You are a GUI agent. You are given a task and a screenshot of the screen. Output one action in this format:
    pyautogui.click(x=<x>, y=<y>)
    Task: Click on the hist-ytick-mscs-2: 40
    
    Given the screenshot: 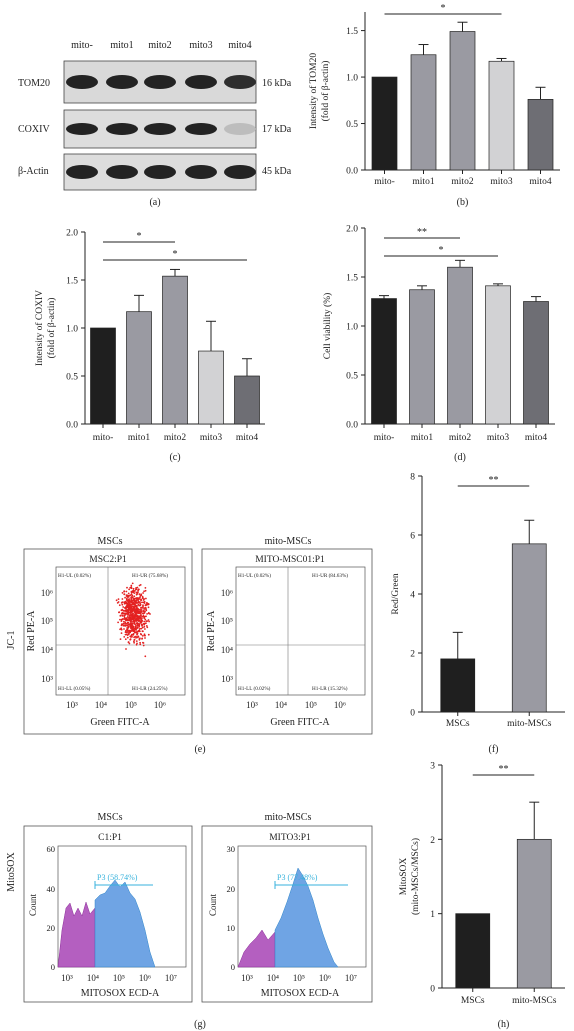 What is the action you would take?
    pyautogui.click(x=51, y=889)
    